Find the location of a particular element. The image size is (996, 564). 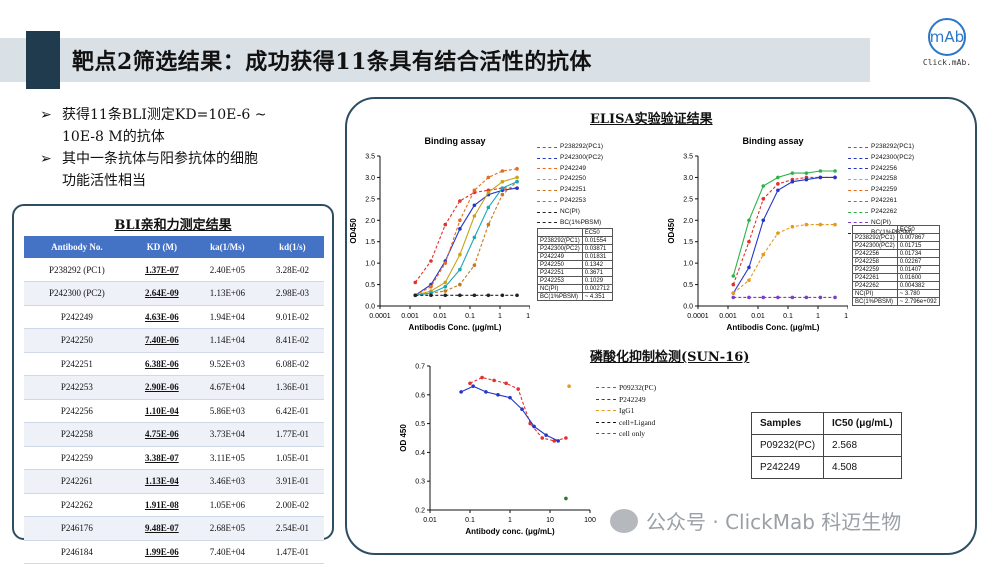

x-tick-label: 1 is located at coordinates (818, 316).